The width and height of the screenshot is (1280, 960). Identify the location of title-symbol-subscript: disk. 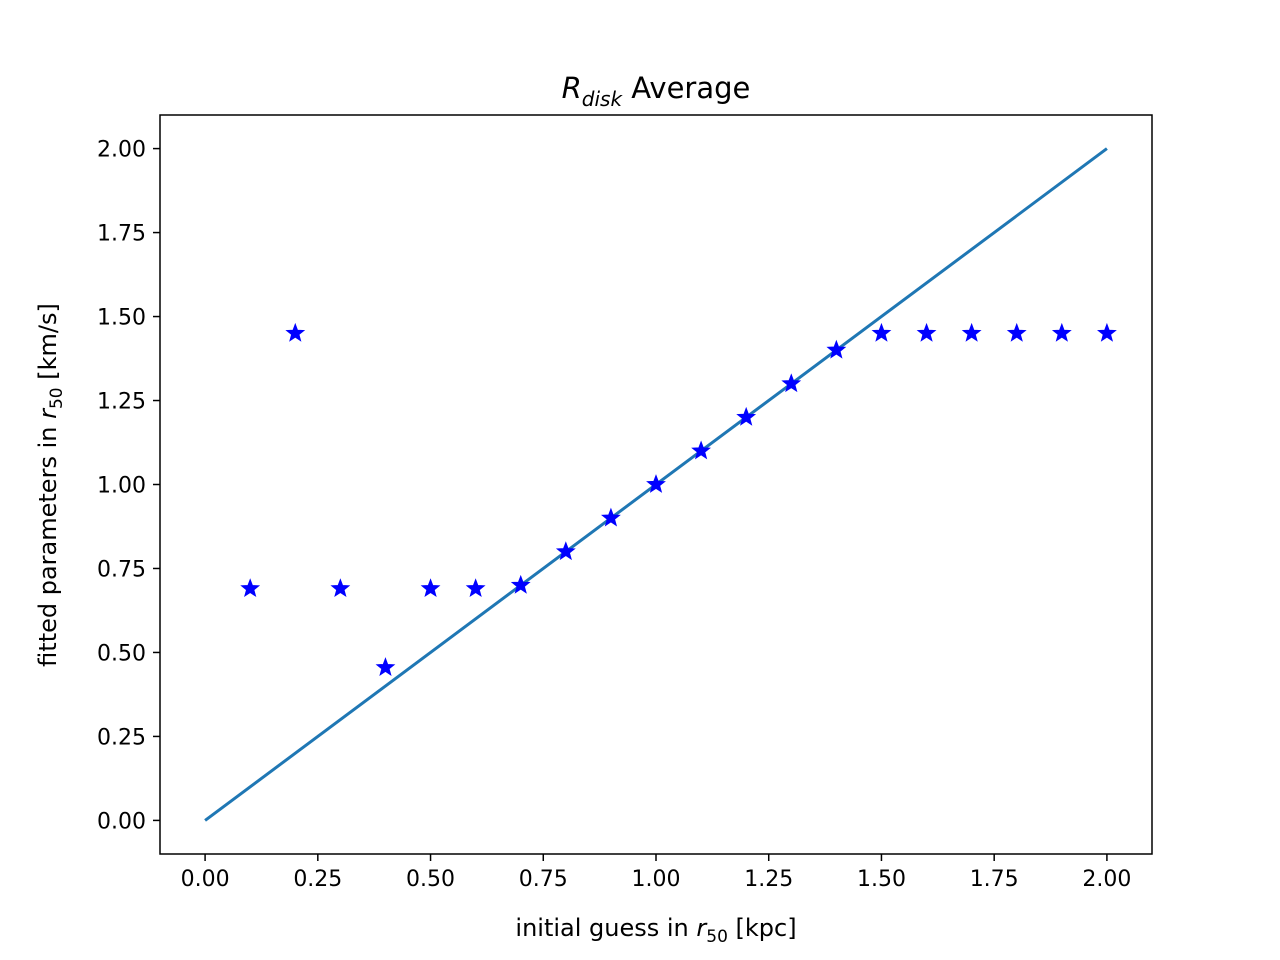
(603, 99).